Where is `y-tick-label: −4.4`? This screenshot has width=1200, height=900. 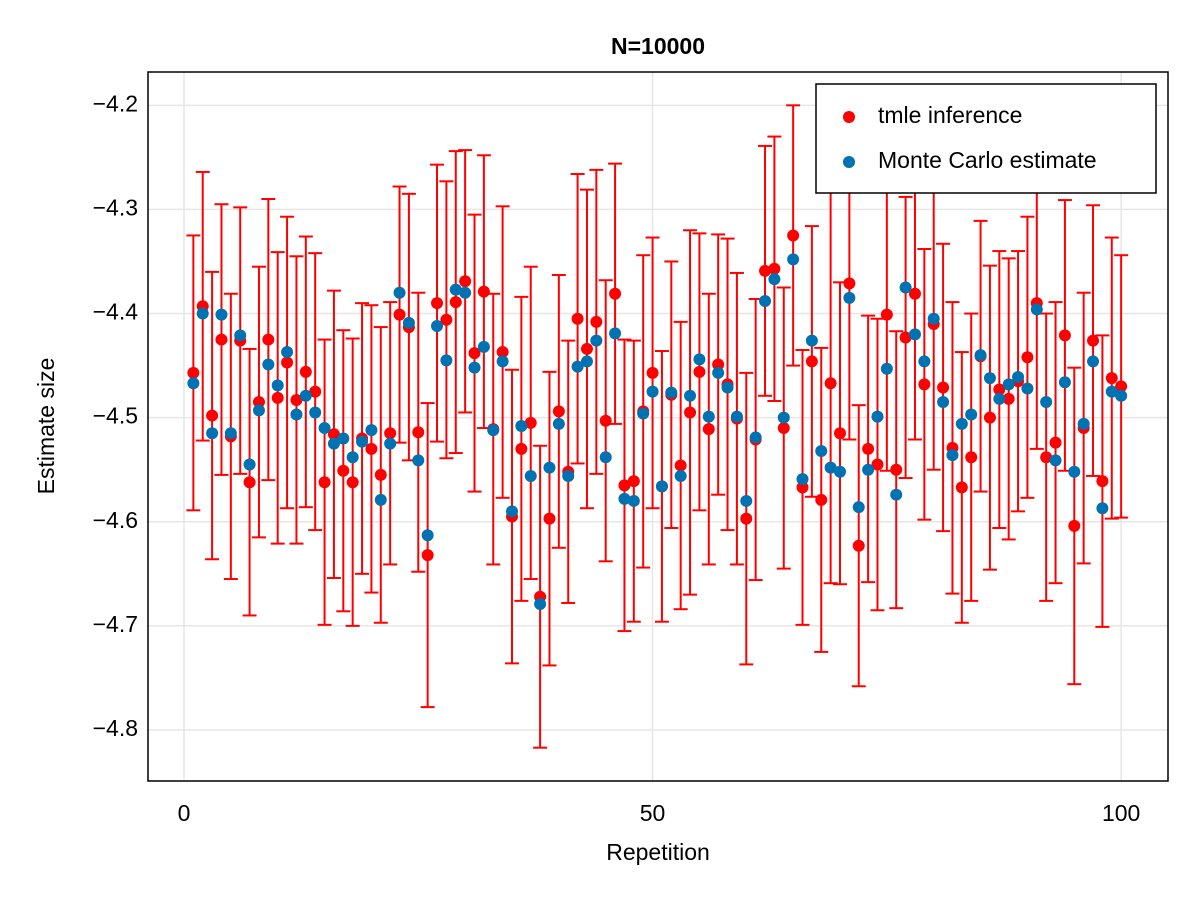 y-tick-label: −4.4 is located at coordinates (116, 312).